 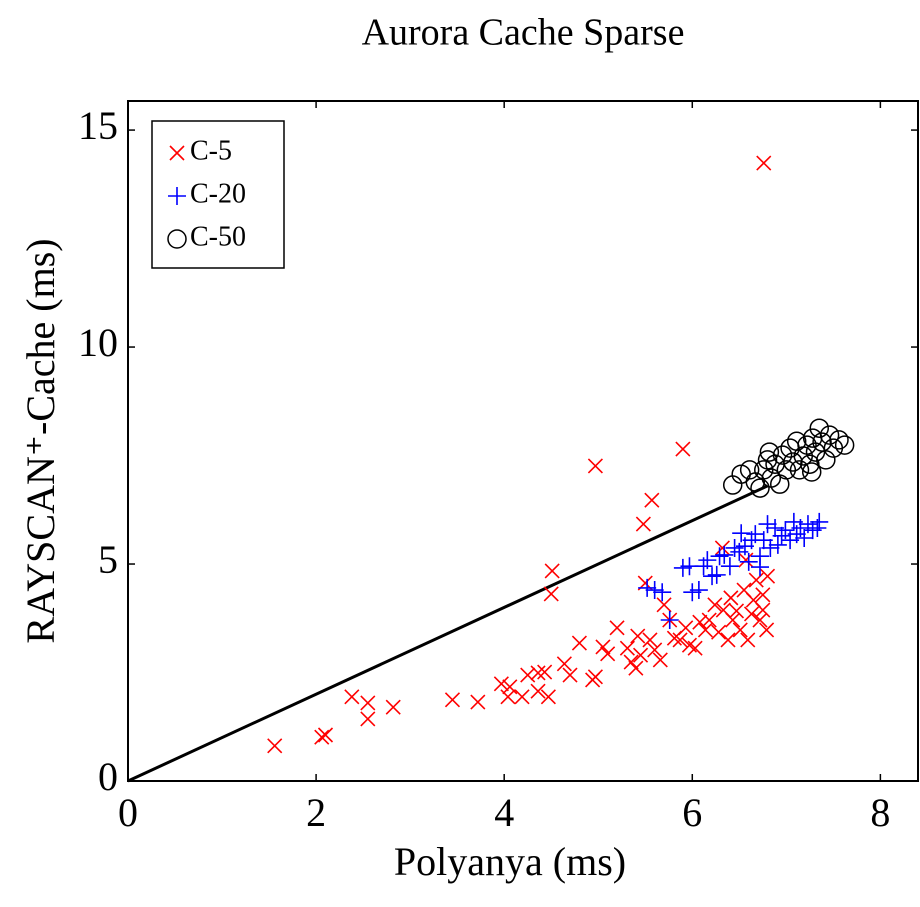 What do you see at coordinates (211, 150) in the screenshot?
I see `legend-label: C-5` at bounding box center [211, 150].